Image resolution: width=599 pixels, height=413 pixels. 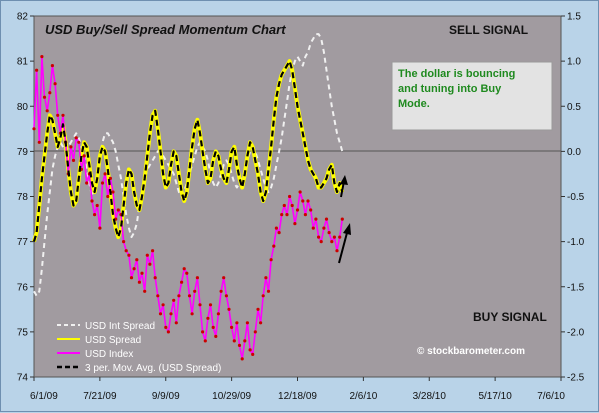 What do you see at coordinates (23, 197) in the screenshot?
I see `y-left-tick-label: 78` at bounding box center [23, 197].